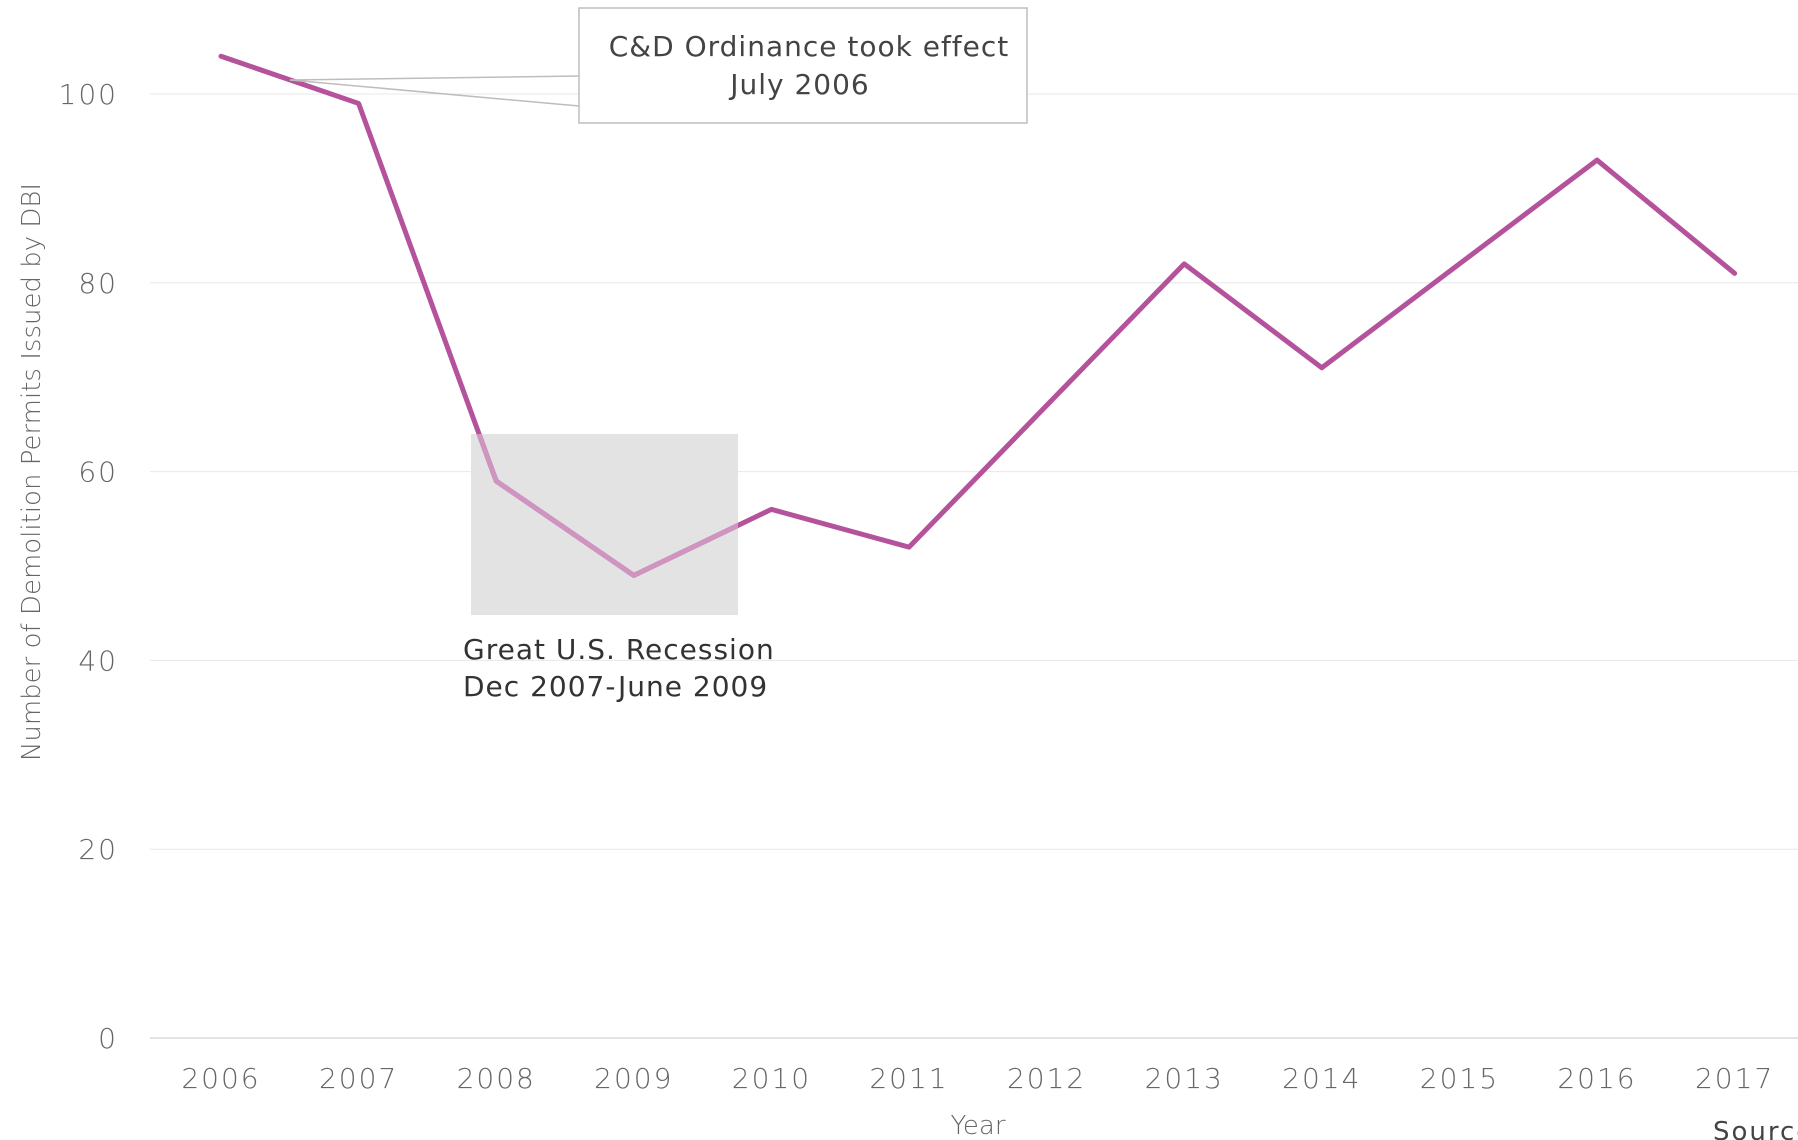  What do you see at coordinates (1046, 1078) in the screenshot?
I see `x-tick-label: 2012` at bounding box center [1046, 1078].